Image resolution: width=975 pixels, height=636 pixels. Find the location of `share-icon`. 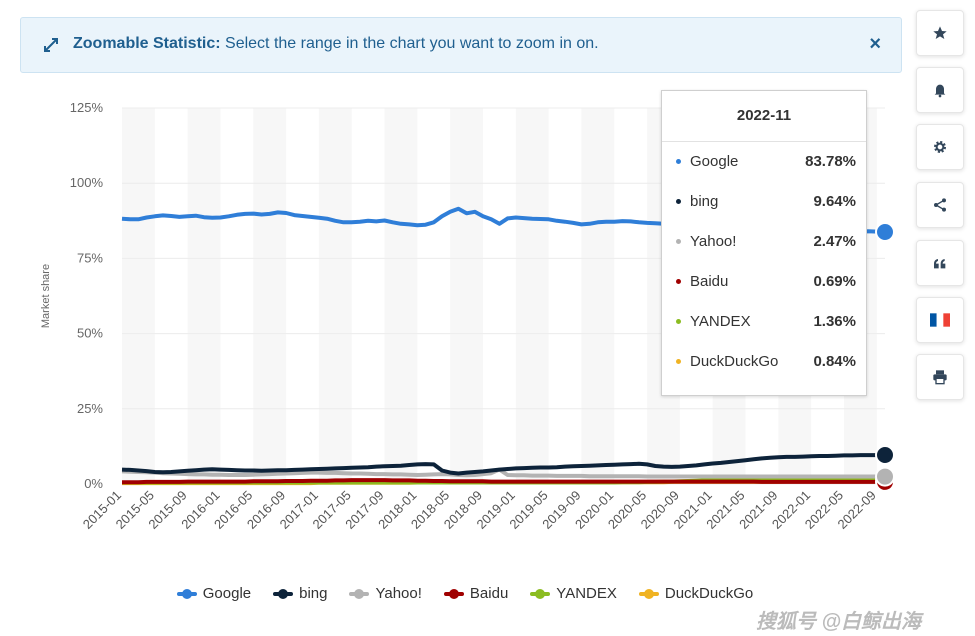

share-icon is located at coordinates (940, 205).